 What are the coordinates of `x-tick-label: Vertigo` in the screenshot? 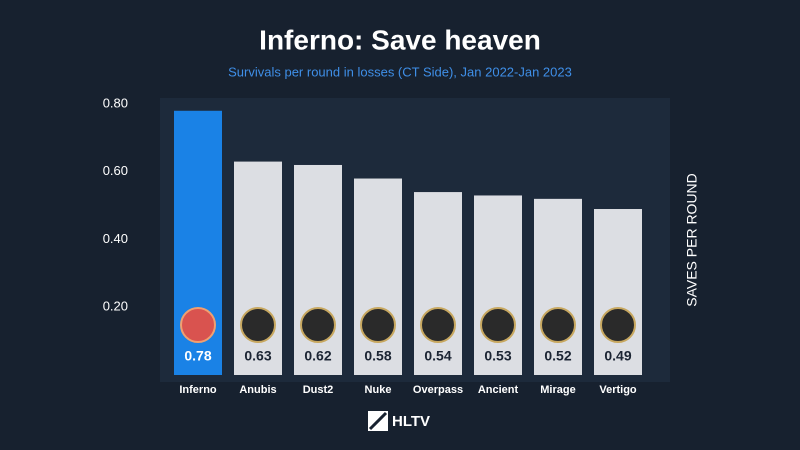 It's located at (618, 390).